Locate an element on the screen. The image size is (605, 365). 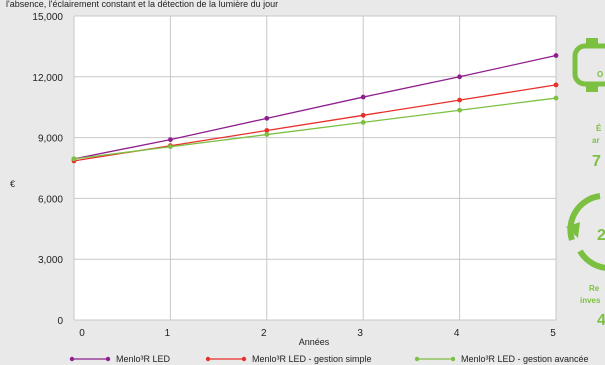
y-tick-label: 15,000 is located at coordinates (47, 17).